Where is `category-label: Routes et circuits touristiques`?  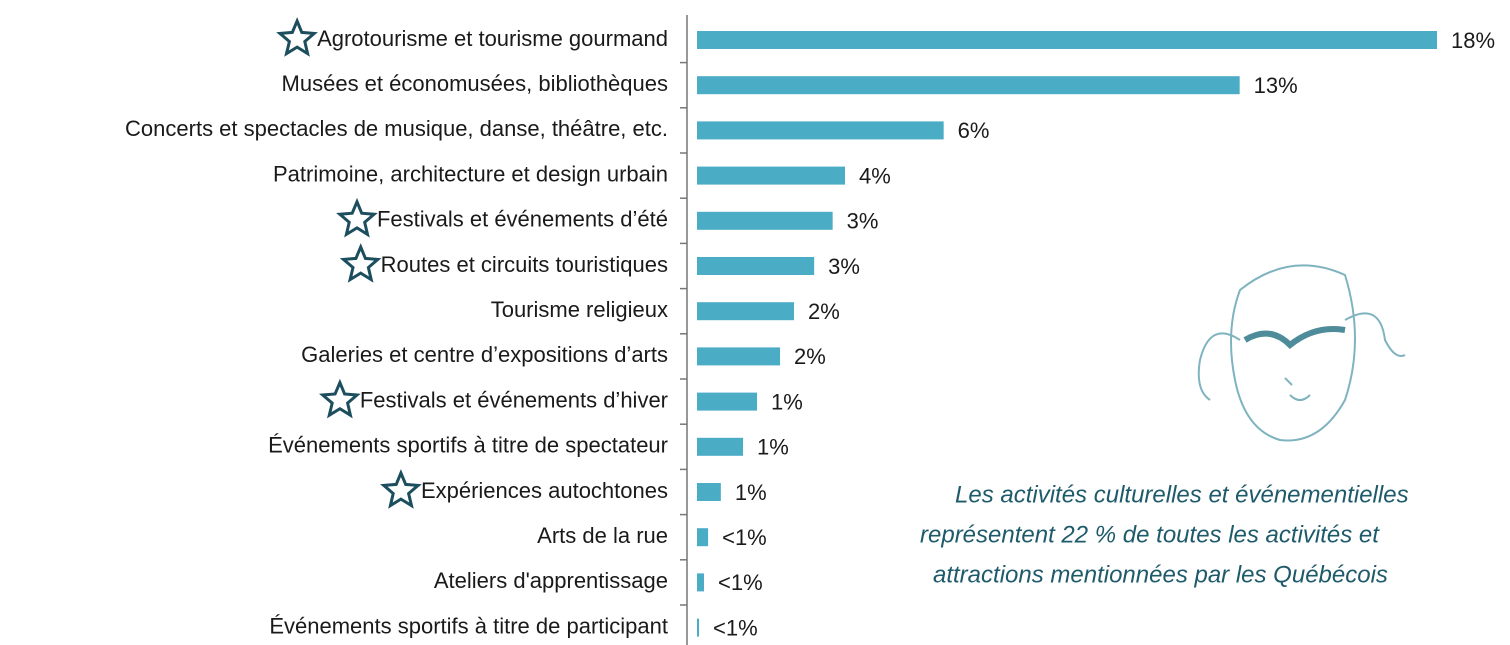
category-label: Routes et circuits touristiques is located at coordinates (524, 264).